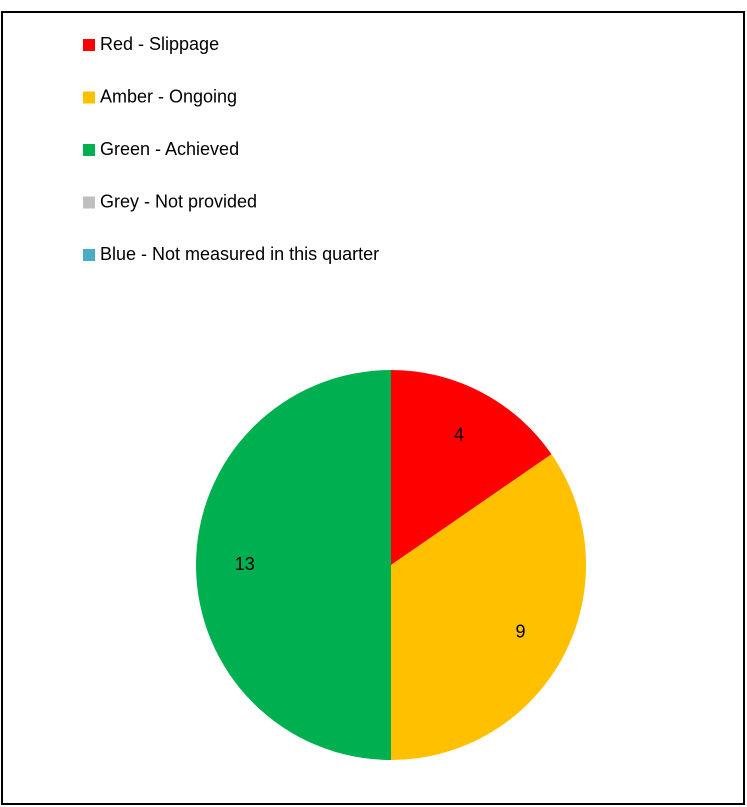 This screenshot has height=807, width=747. What do you see at coordinates (178, 201) in the screenshot?
I see `legend-label: Grey - Not provided` at bounding box center [178, 201].